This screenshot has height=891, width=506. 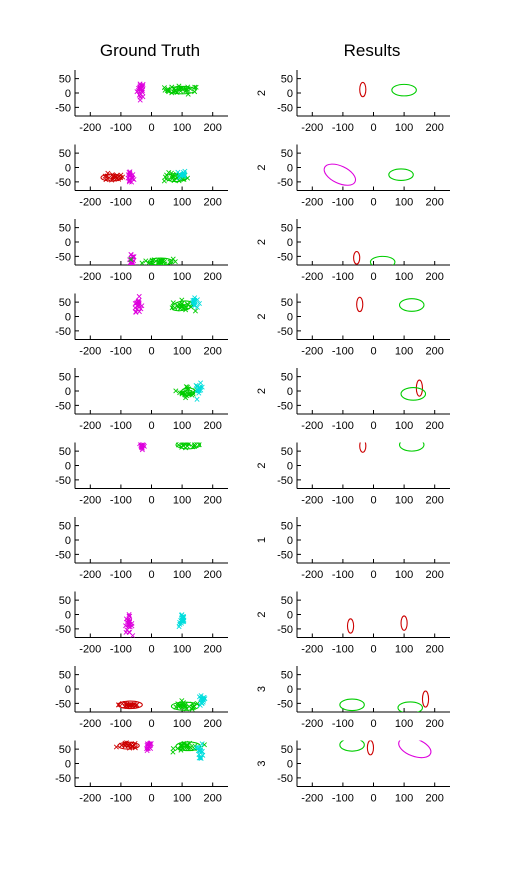 I want to click on results-title: Results, so click(x=372, y=50).